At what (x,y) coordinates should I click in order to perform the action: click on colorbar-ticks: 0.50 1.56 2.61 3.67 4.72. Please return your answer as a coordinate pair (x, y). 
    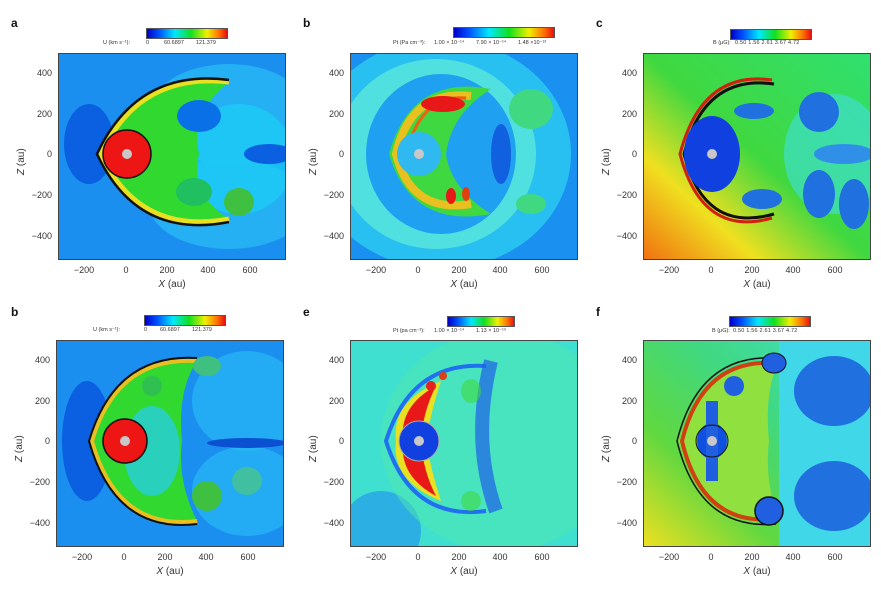
    Looking at the image, I should click on (765, 331).